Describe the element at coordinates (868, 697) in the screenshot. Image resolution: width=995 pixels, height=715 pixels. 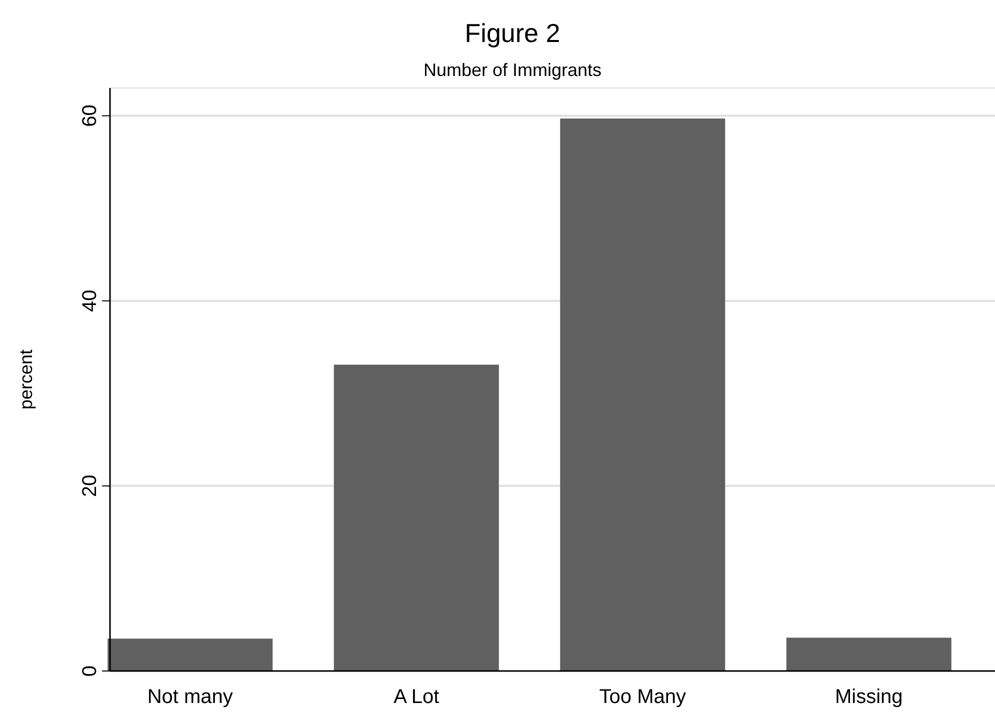
I see `x-tick-label: Missing` at that location.